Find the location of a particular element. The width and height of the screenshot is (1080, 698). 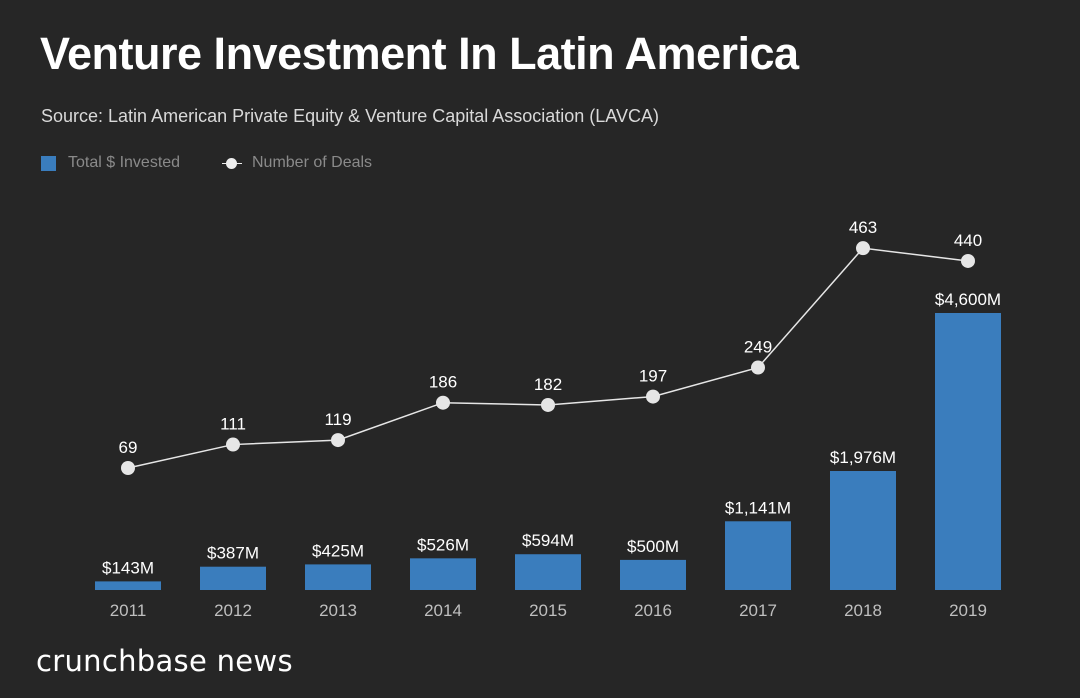

legend-bar-swatch is located at coordinates (48, 163).